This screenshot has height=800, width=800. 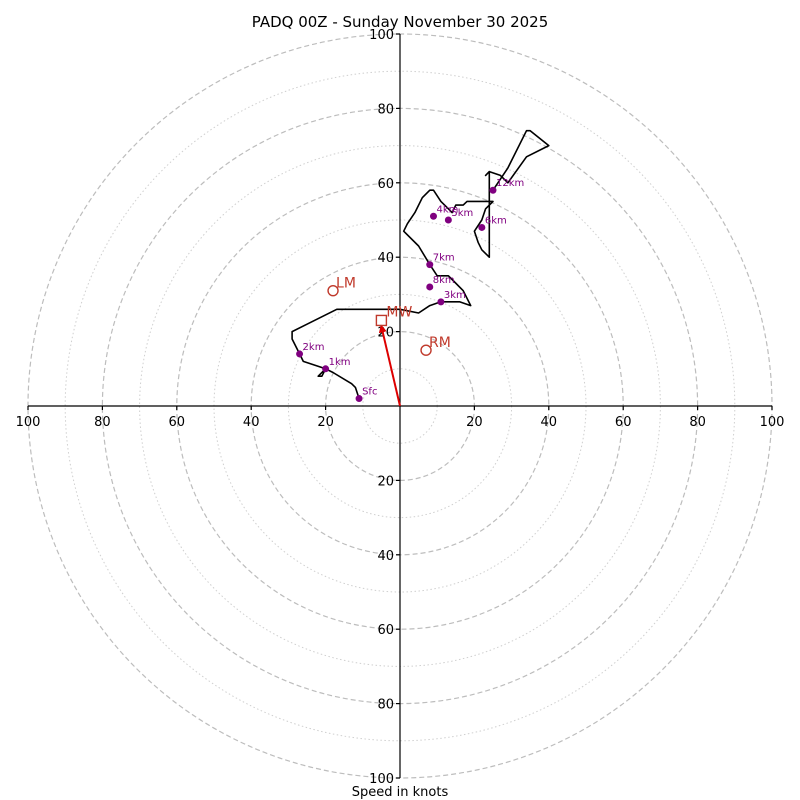 What do you see at coordinates (389, 365) in the screenshot?
I see `storm-motion-vector` at bounding box center [389, 365].